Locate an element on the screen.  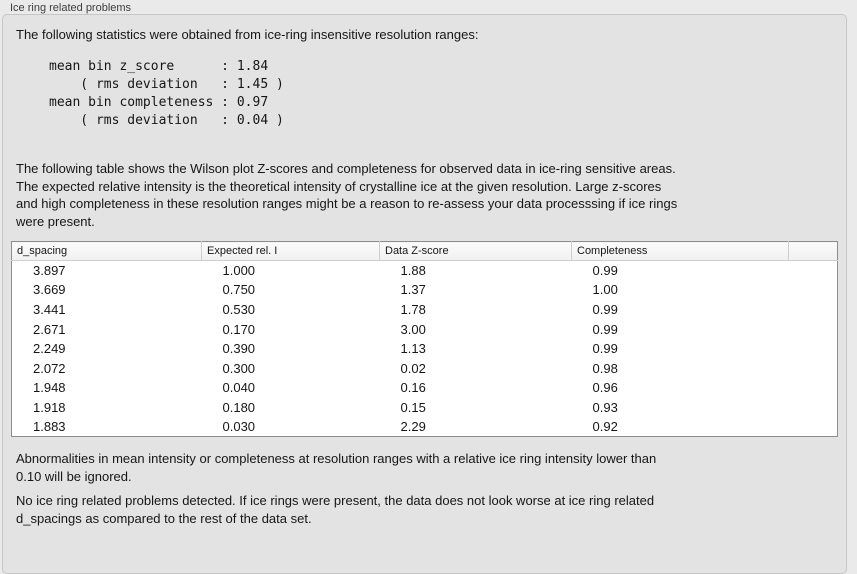
table-cell: 1.37 is located at coordinates (413, 290).